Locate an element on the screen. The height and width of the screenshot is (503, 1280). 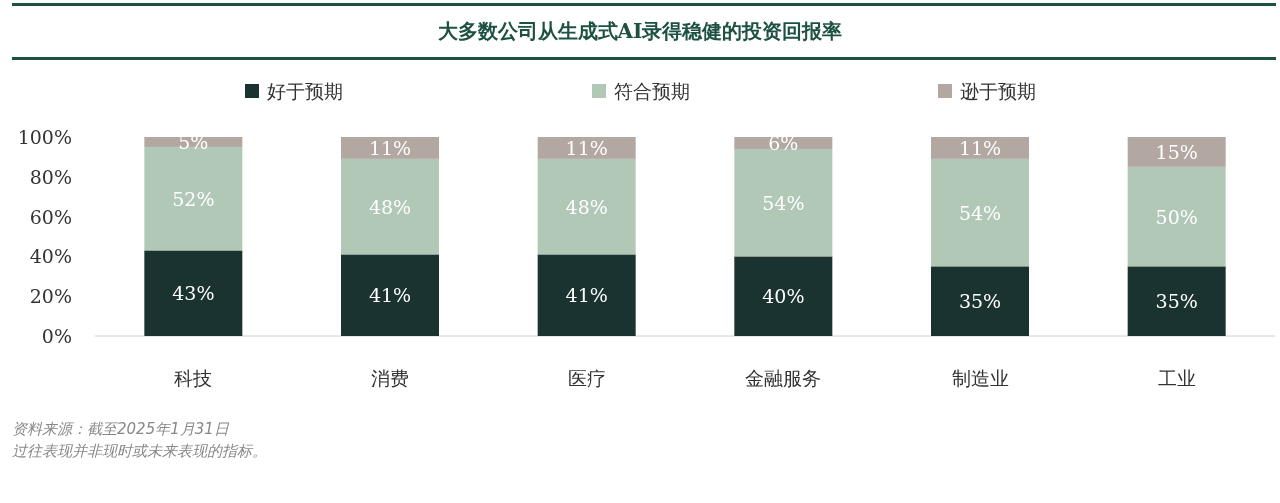
y-tick-label: 0% is located at coordinates (56, 336).